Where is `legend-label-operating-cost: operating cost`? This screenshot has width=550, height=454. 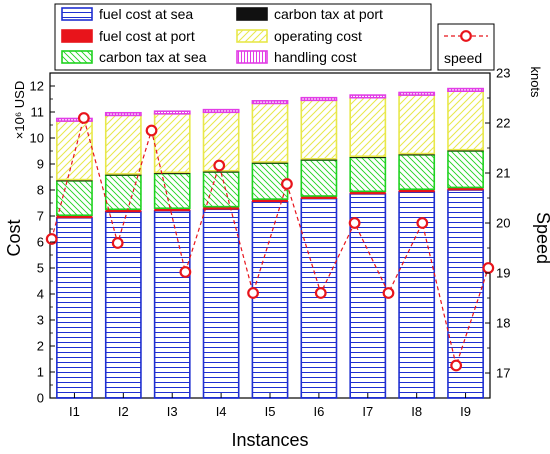
legend-label-operating-cost: operating cost is located at coordinates (318, 36).